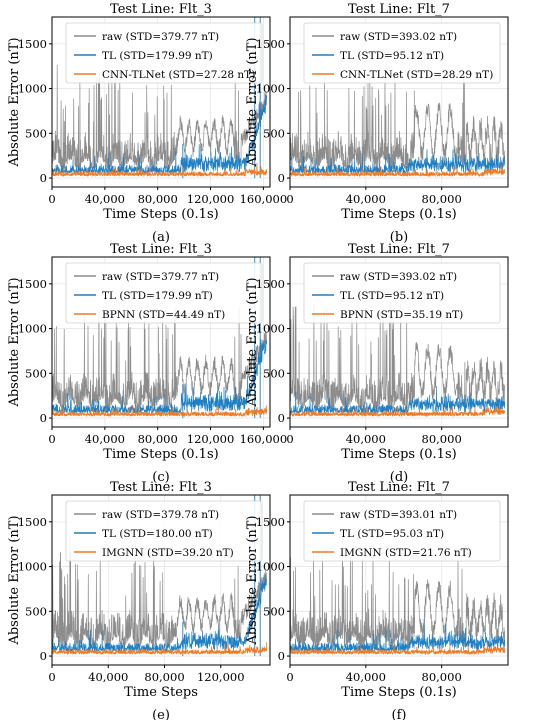 This screenshot has width=550, height=720. I want to click on panel-caption: (b), so click(399, 237).